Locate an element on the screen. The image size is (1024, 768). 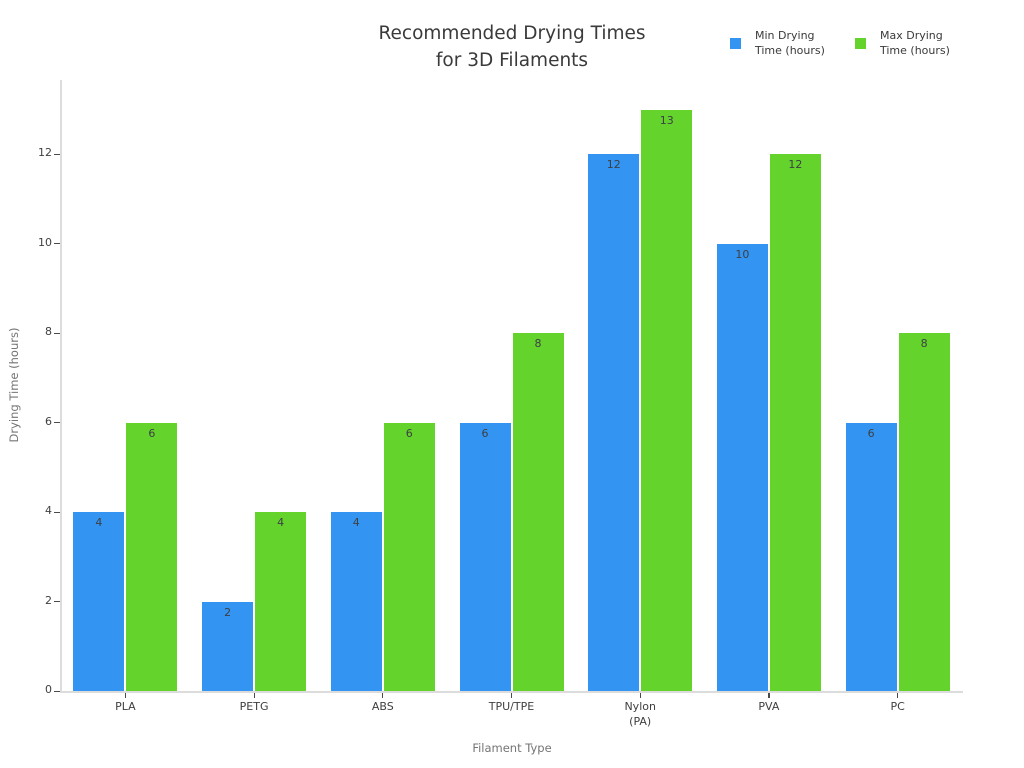
value-label-max-tpu-tpe: 8 is located at coordinates (538, 344).